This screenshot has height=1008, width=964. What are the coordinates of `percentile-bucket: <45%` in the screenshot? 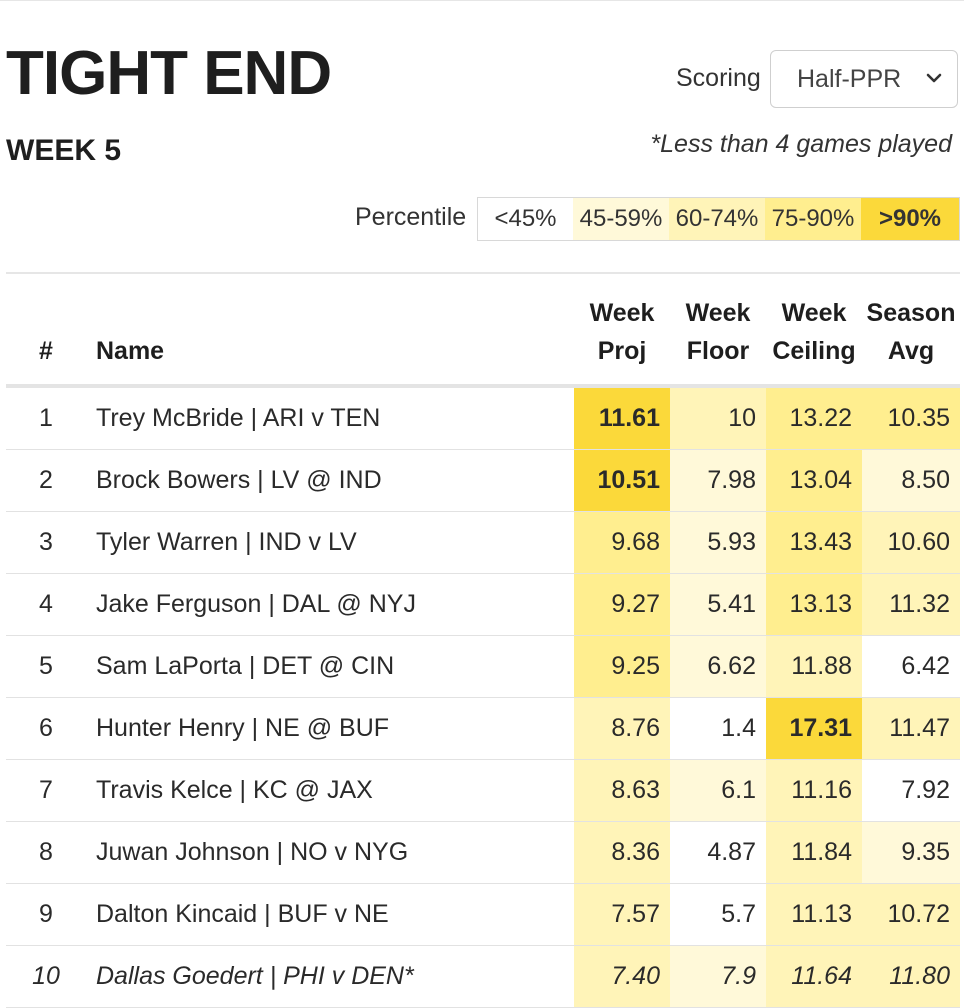 It's located at (525, 219).